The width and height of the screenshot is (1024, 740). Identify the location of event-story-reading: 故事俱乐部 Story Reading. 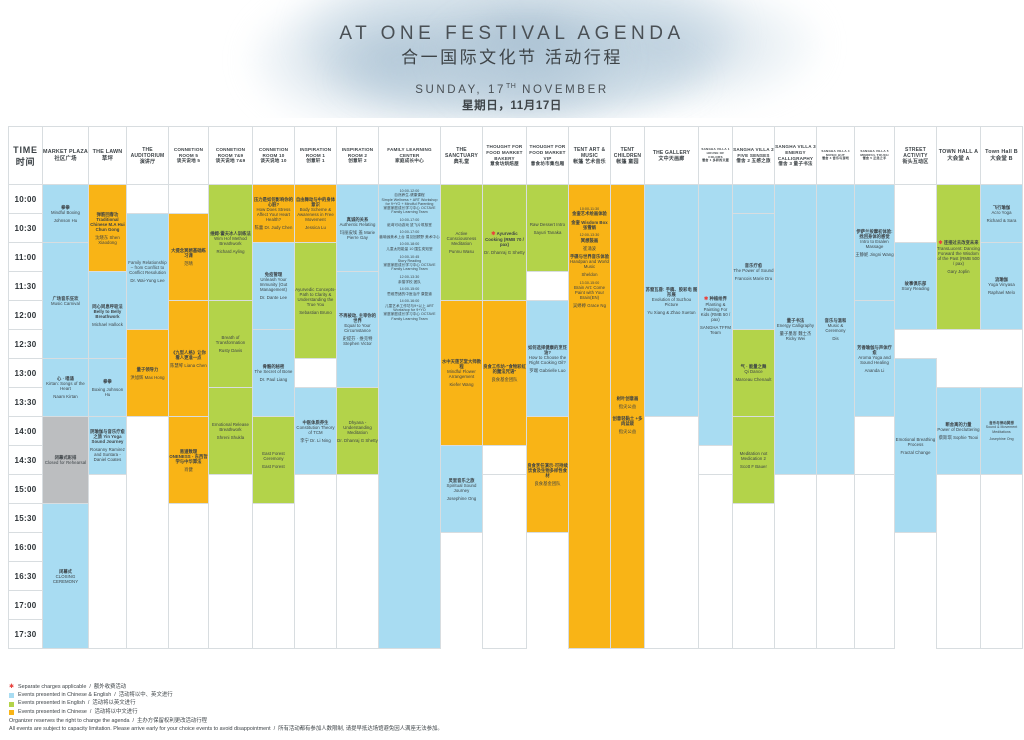
(915, 286).